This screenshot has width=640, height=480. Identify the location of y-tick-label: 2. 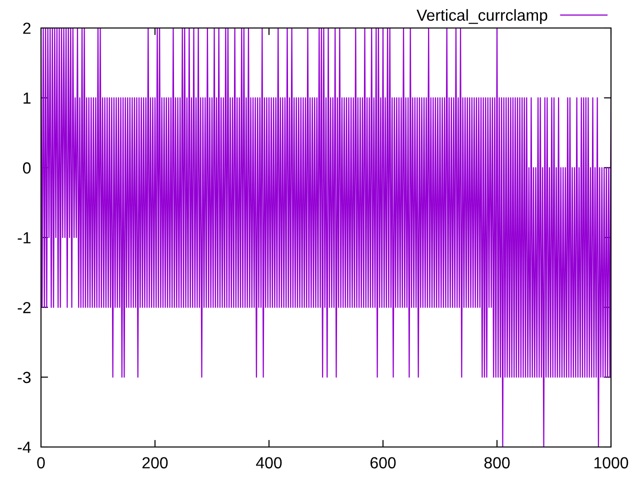
(26, 28).